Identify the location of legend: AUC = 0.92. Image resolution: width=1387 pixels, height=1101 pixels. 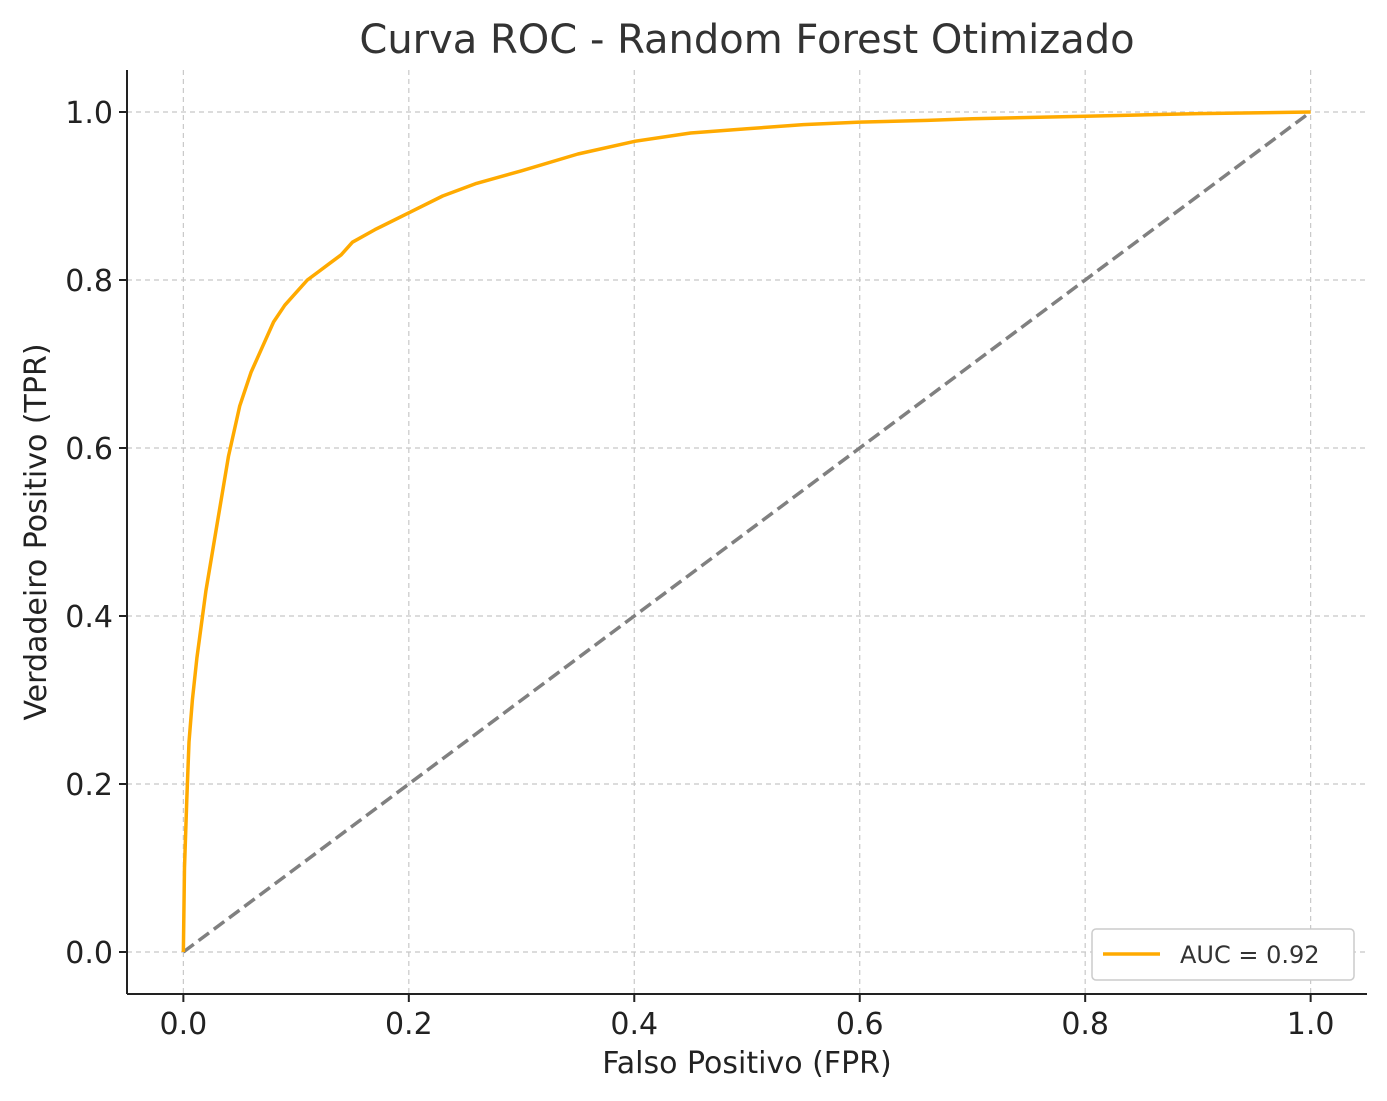
(1223, 954).